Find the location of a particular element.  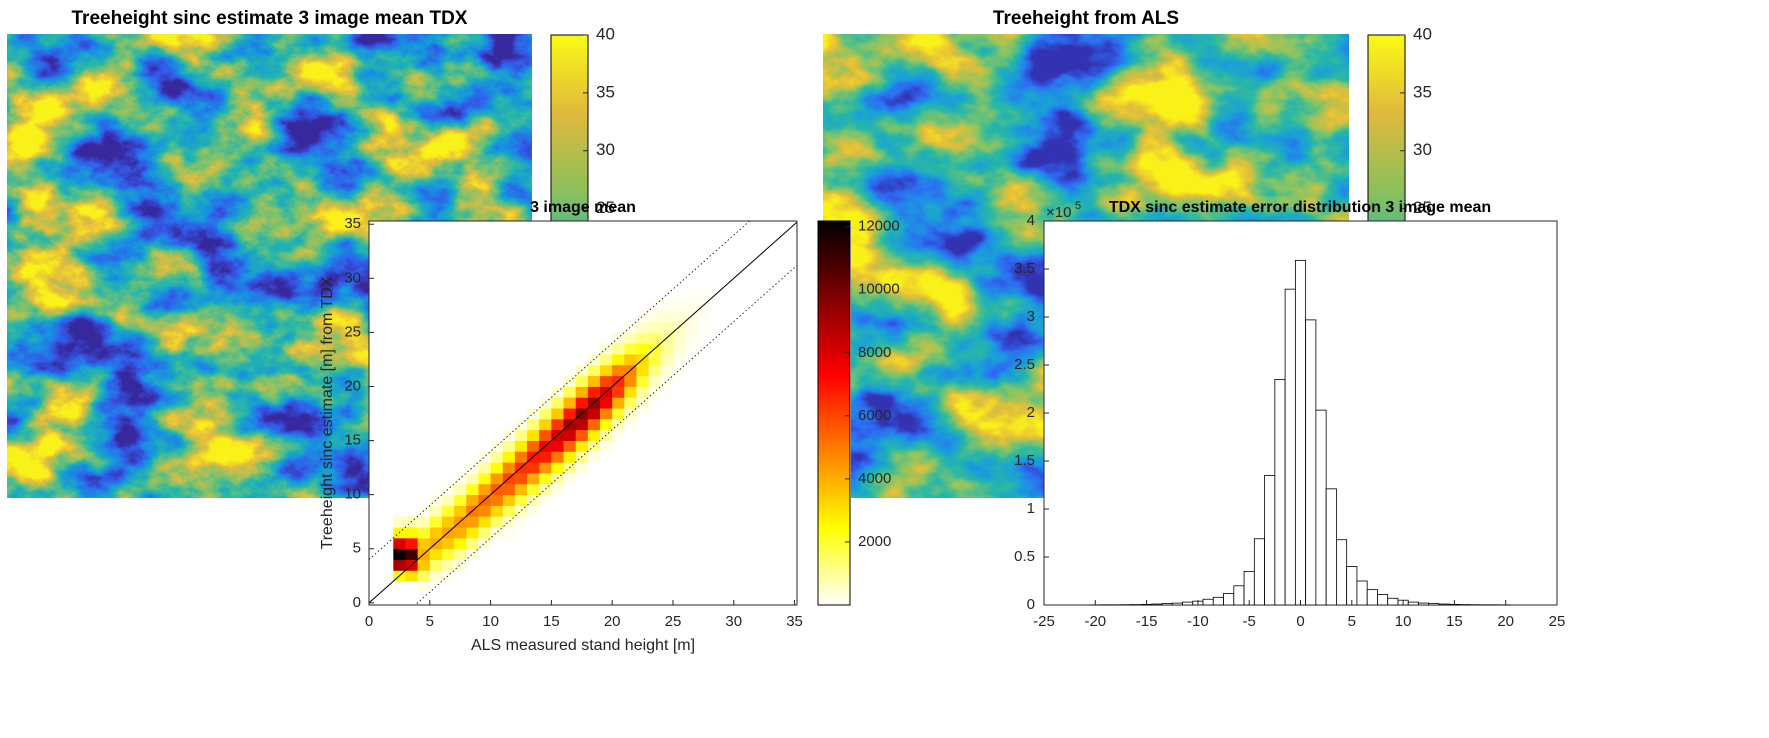

y-tick-label: 25 is located at coordinates (352, 331).